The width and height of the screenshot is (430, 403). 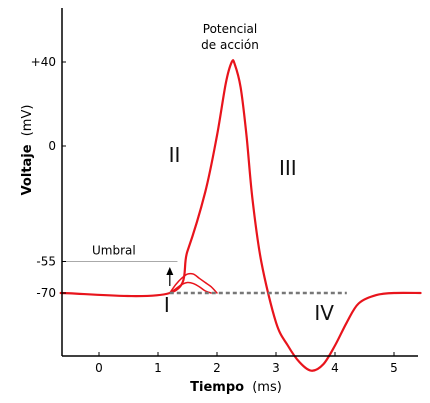 I want to click on x-tick-label: 5, so click(x=394, y=368).